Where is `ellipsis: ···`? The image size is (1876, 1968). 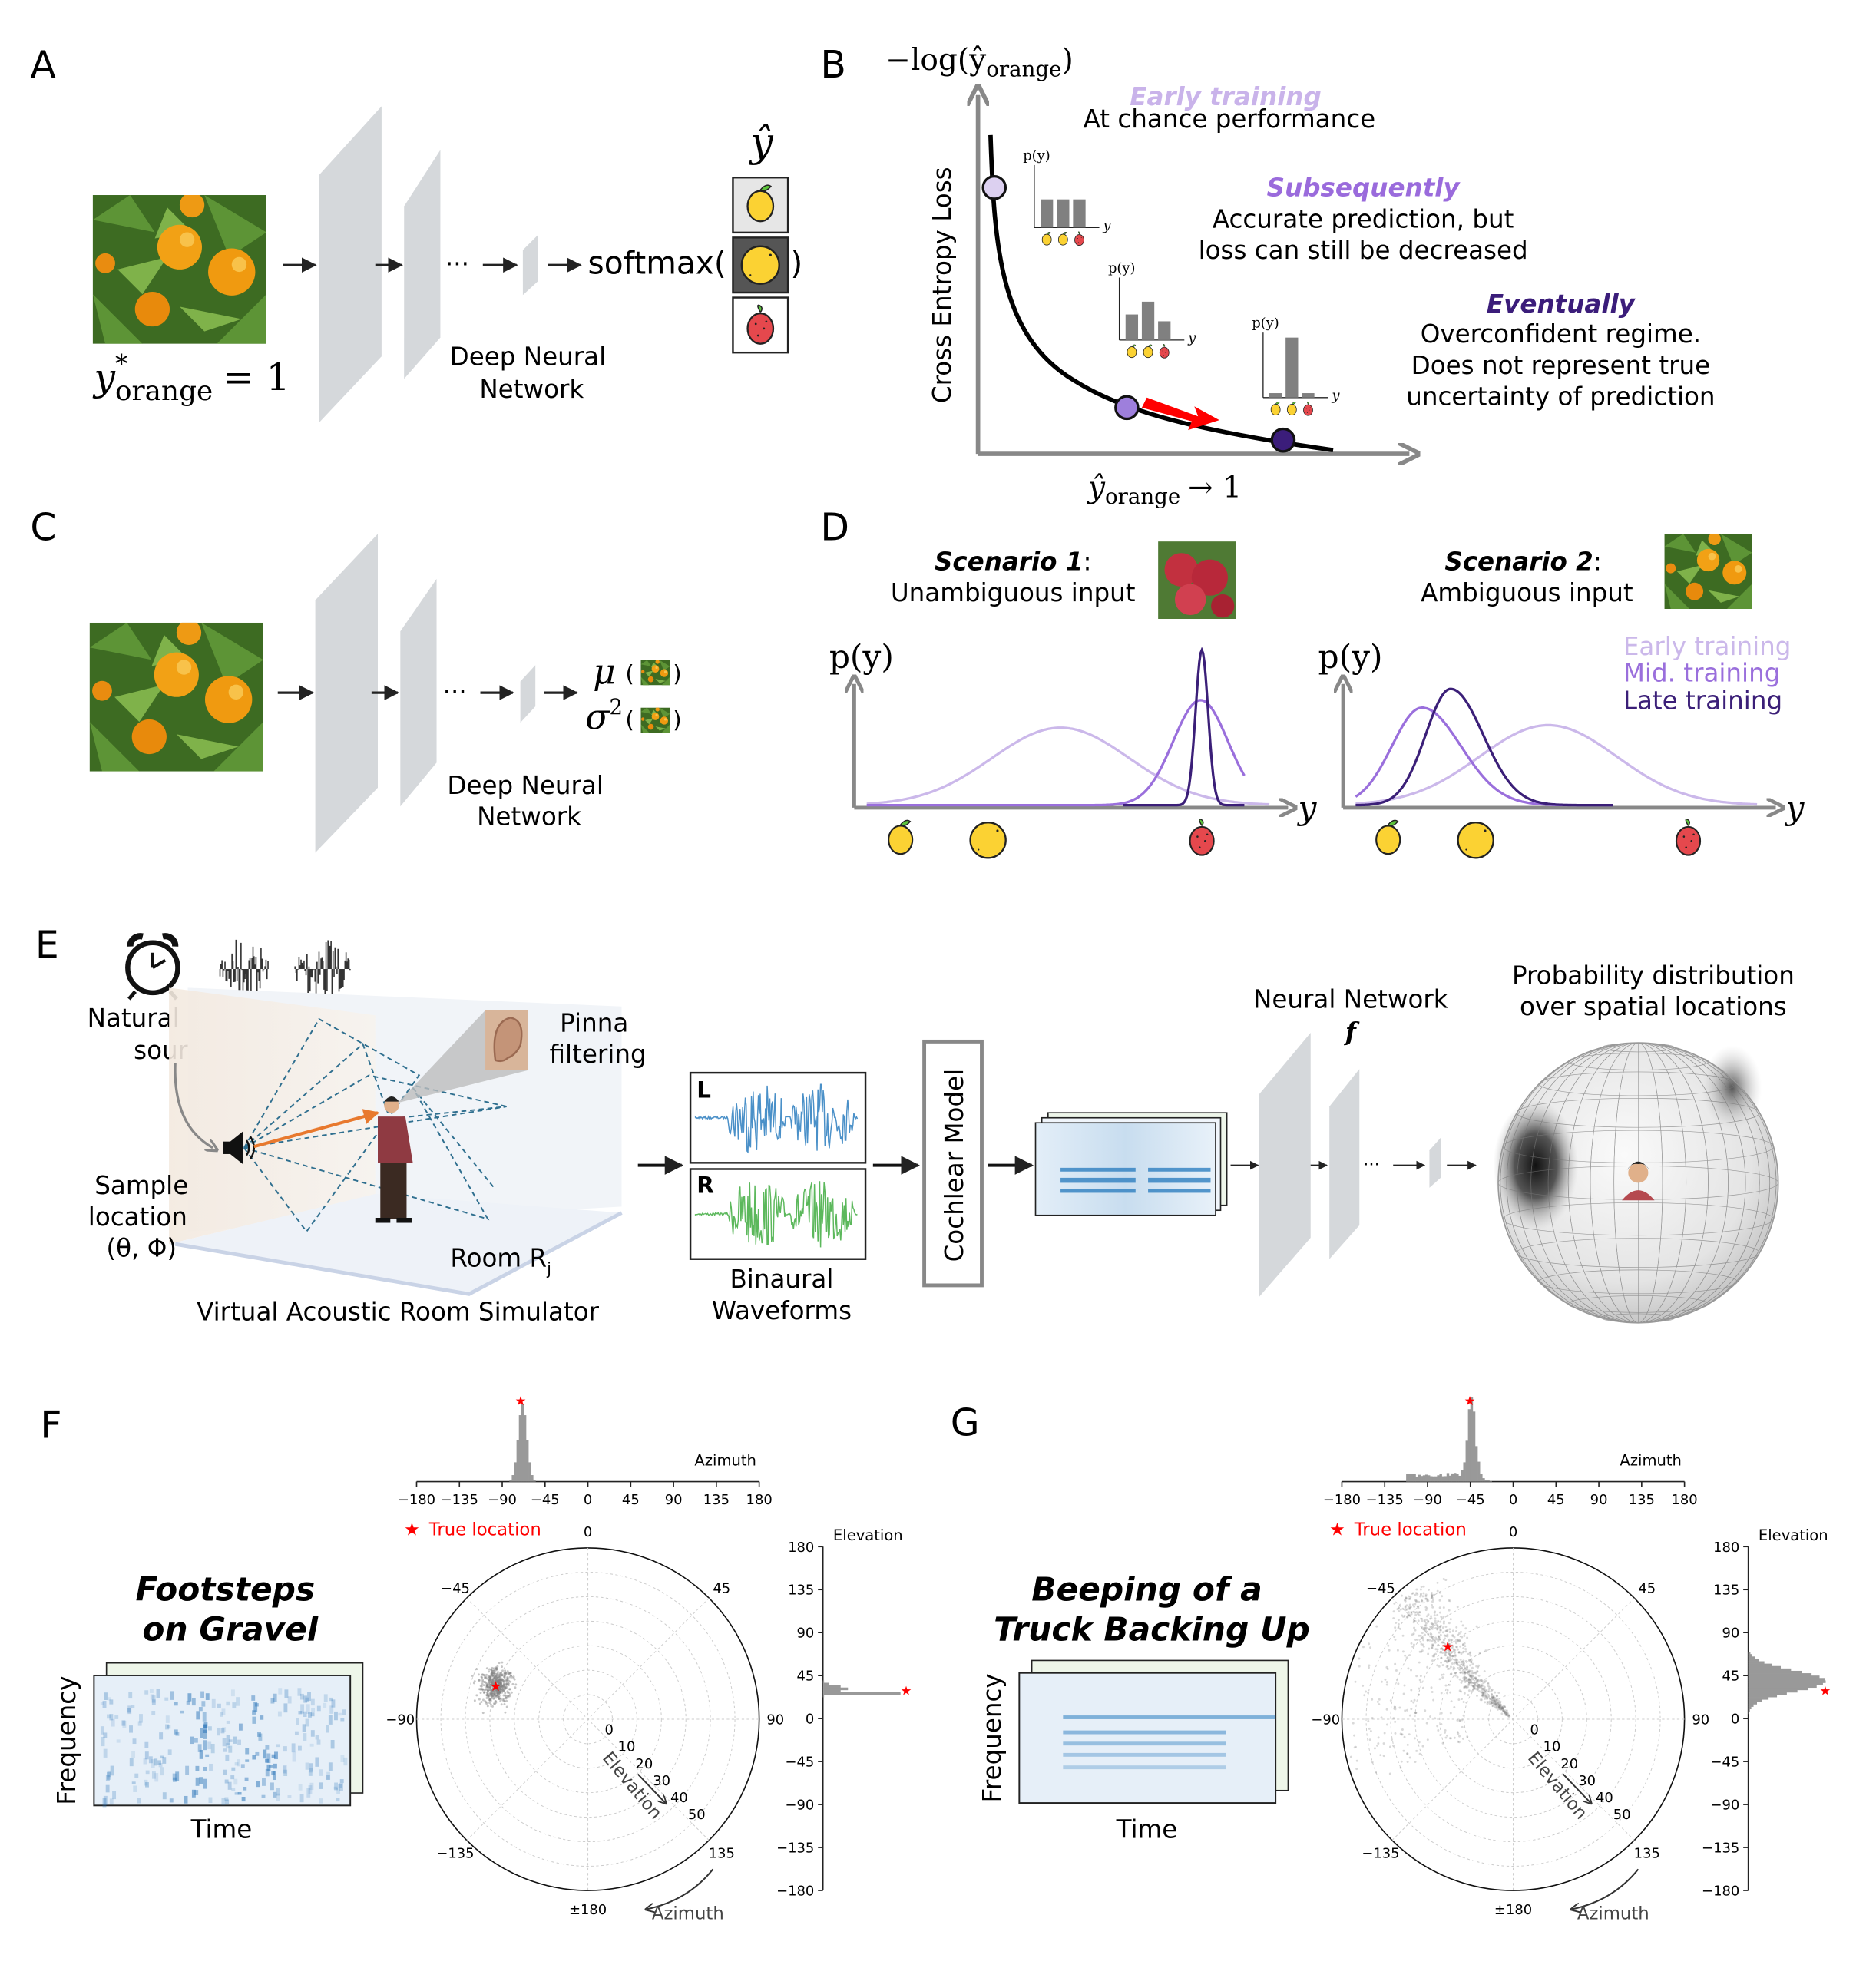
ellipsis: ··· is located at coordinates (1372, 1165).